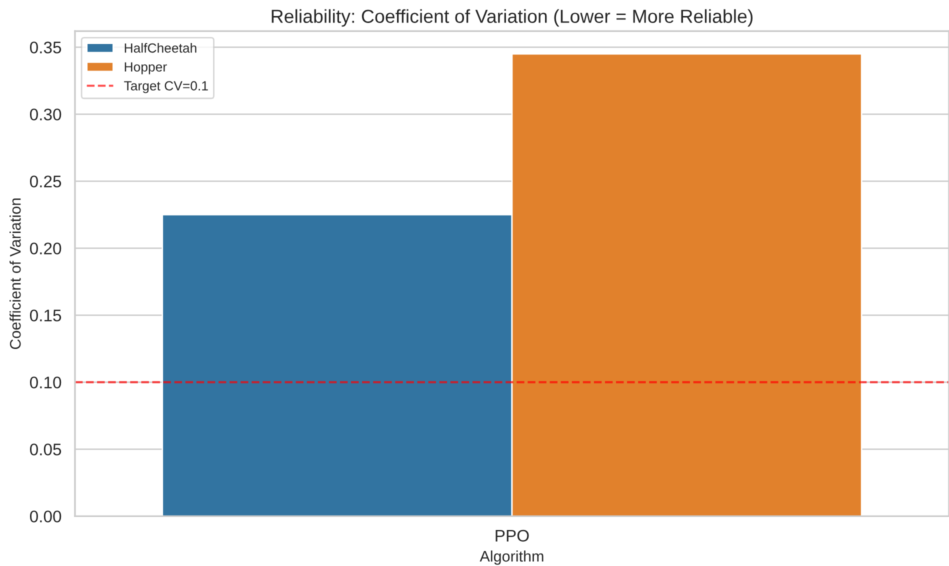  I want to click on y-tick-label: 0.15, so click(46, 316).